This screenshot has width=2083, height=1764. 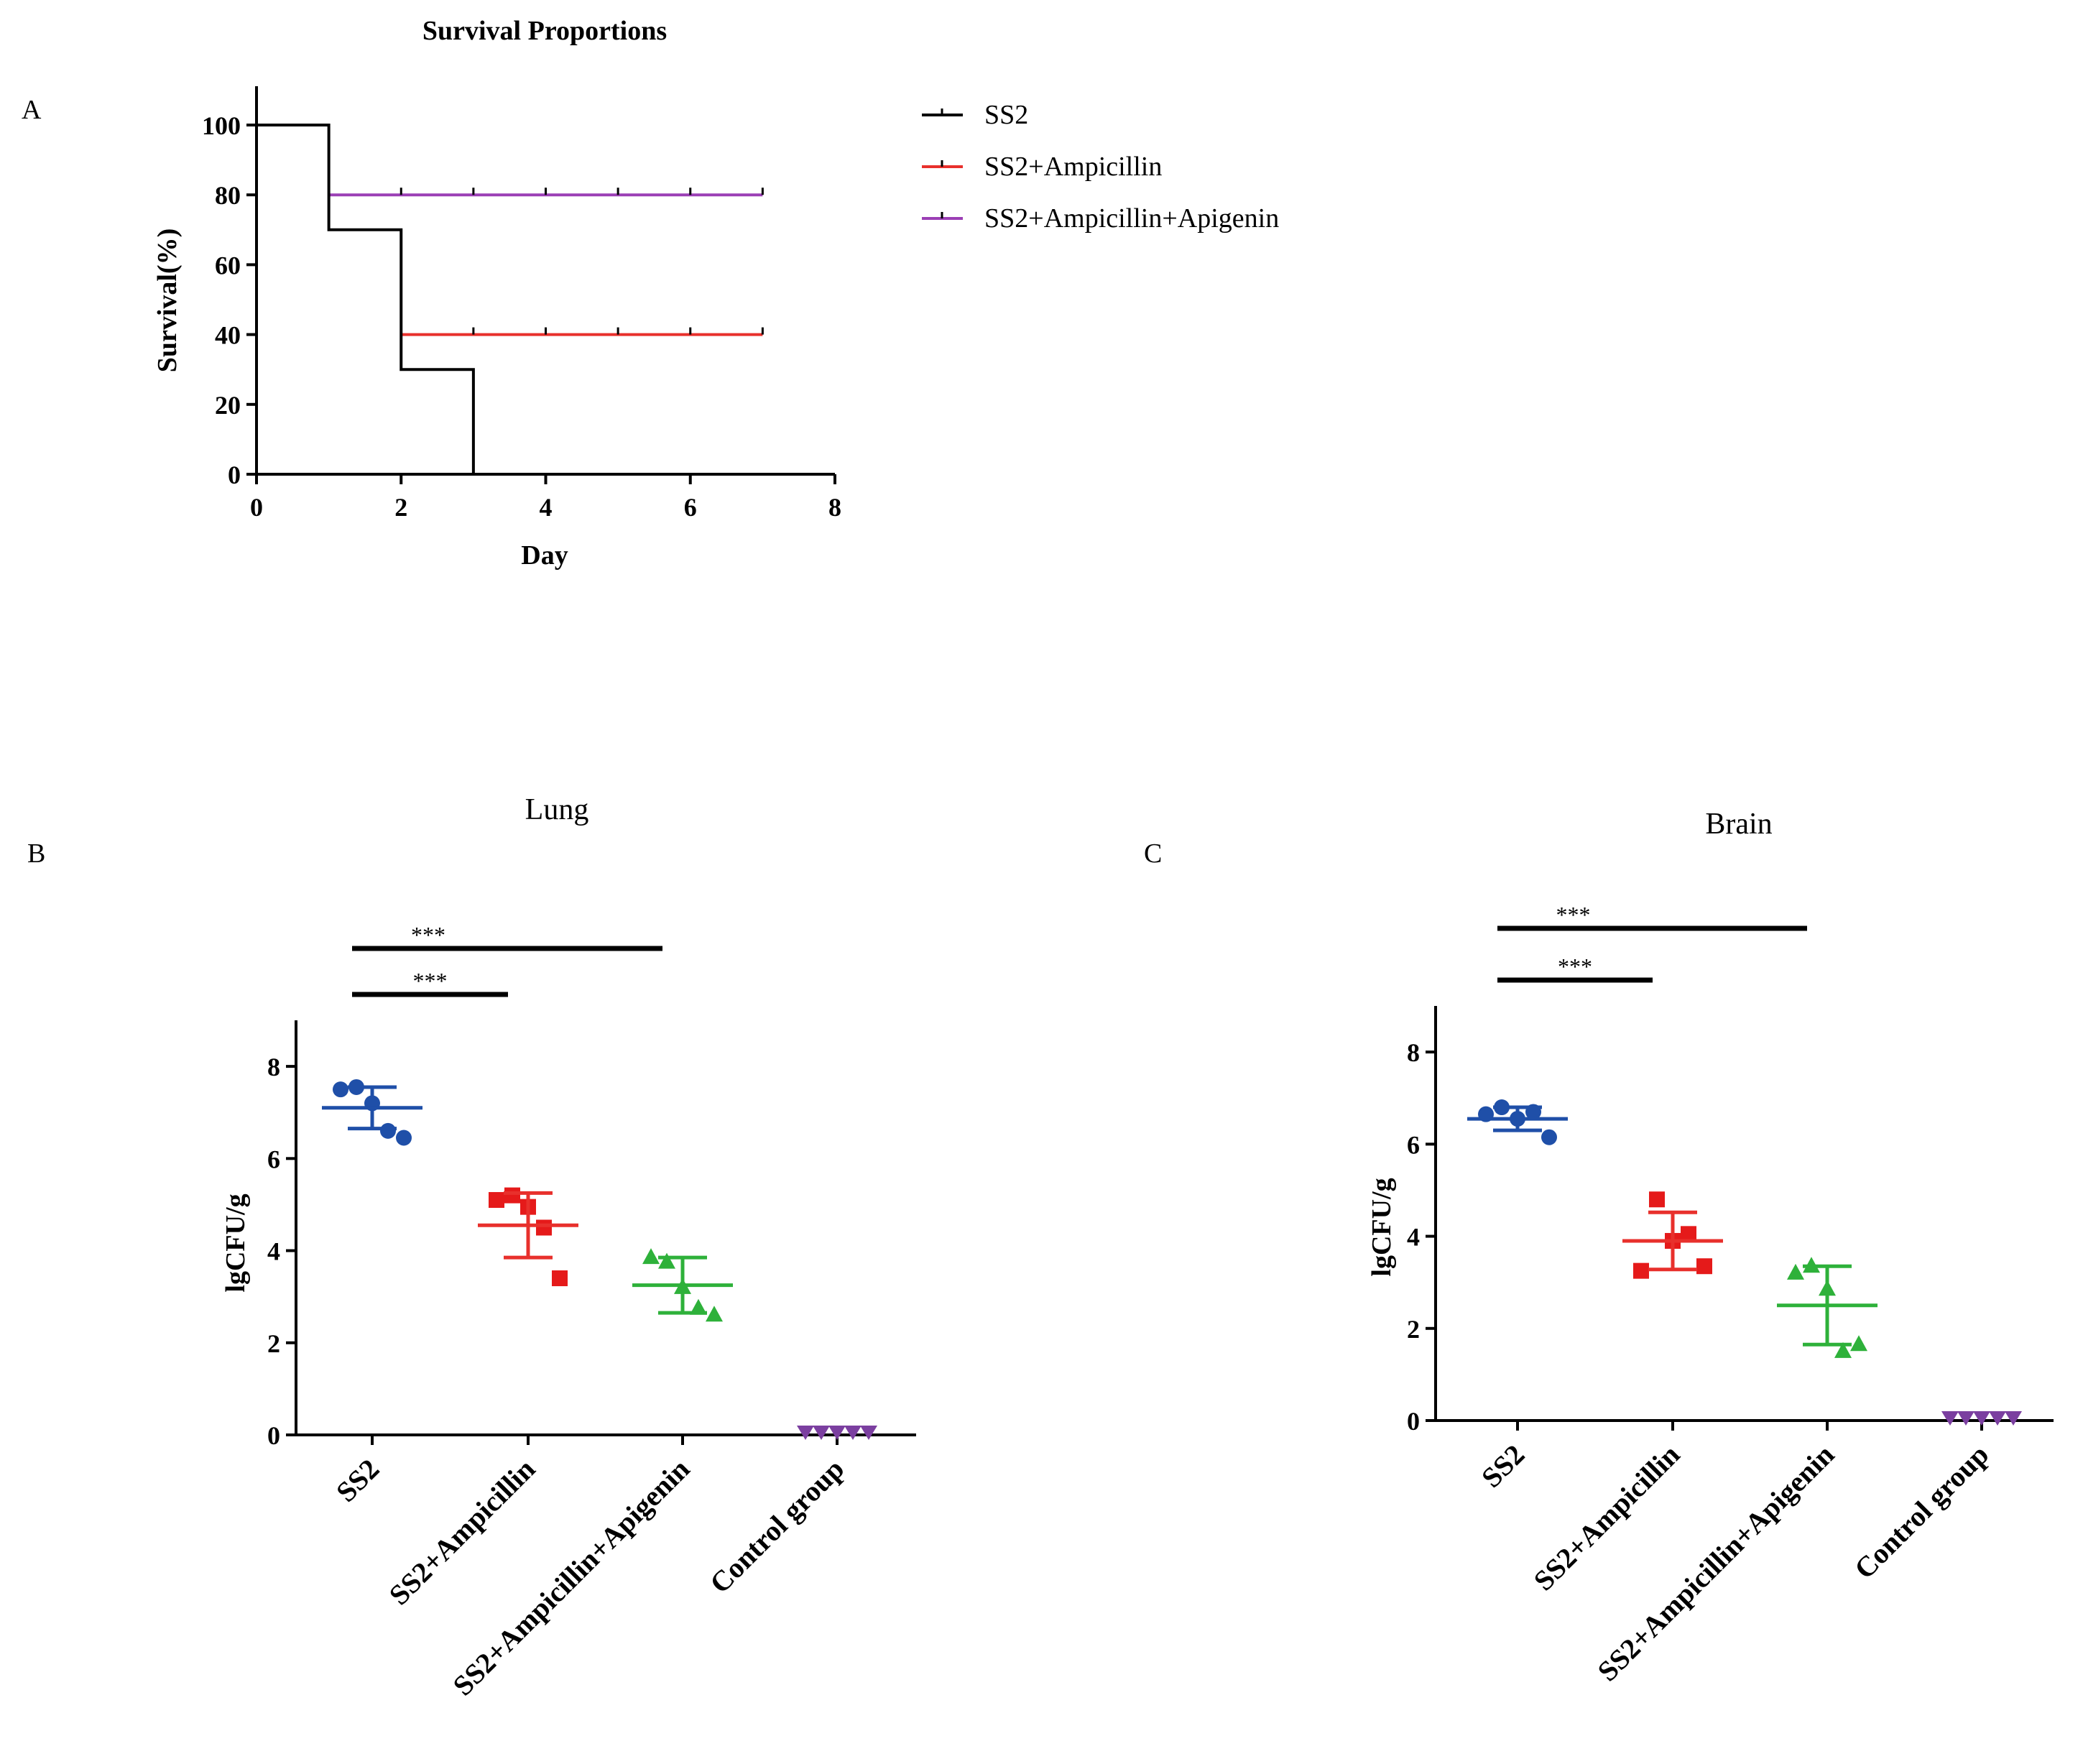 What do you see at coordinates (510, 299) in the screenshot?
I see `plot-area-a` at bounding box center [510, 299].